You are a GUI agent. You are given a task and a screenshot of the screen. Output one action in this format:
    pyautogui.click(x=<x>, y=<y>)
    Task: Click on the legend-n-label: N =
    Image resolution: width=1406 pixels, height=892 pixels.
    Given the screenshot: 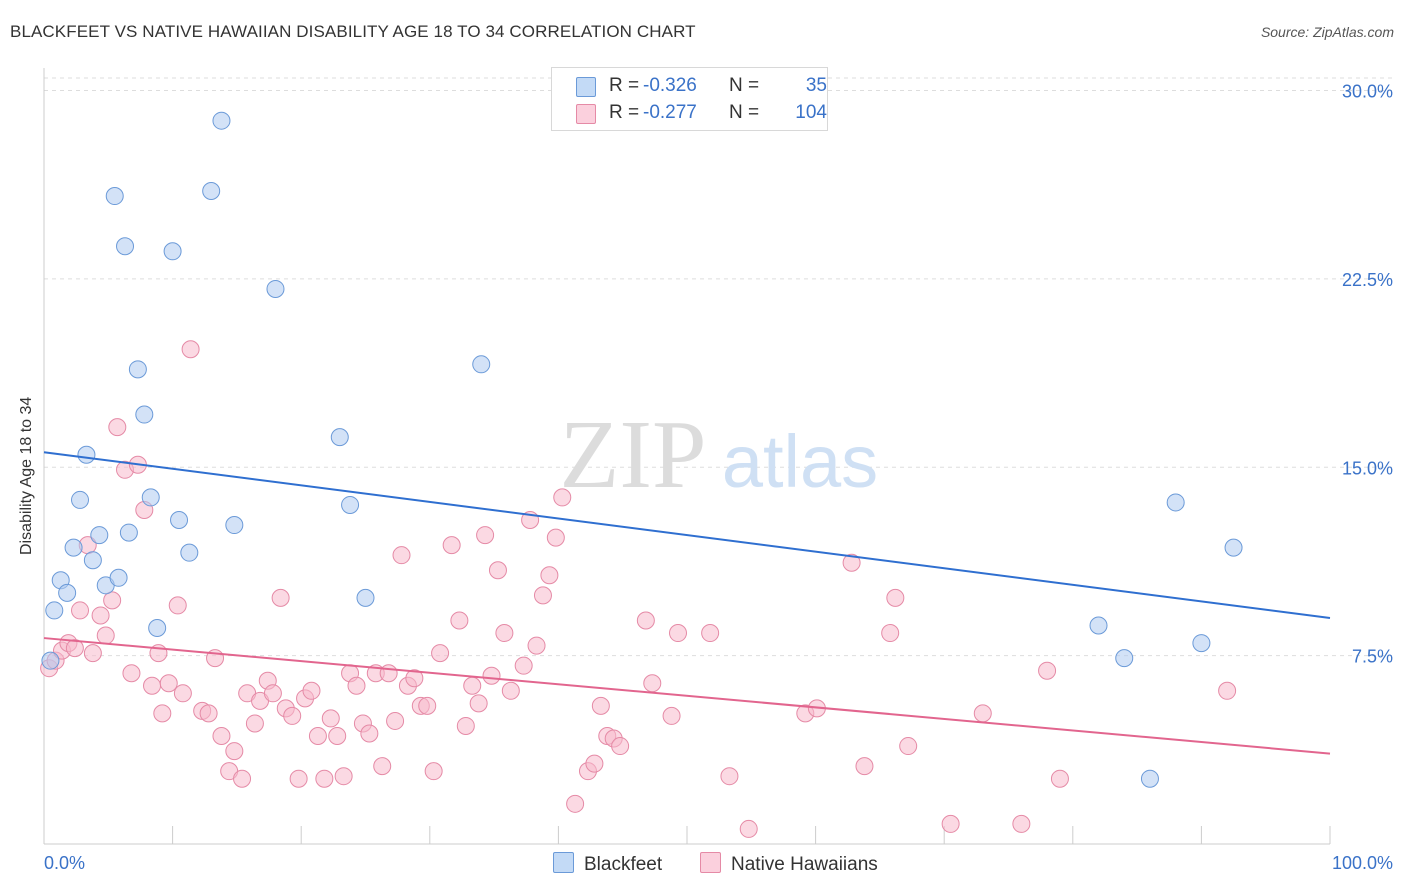 What is the action you would take?
    pyautogui.click(x=744, y=85)
    